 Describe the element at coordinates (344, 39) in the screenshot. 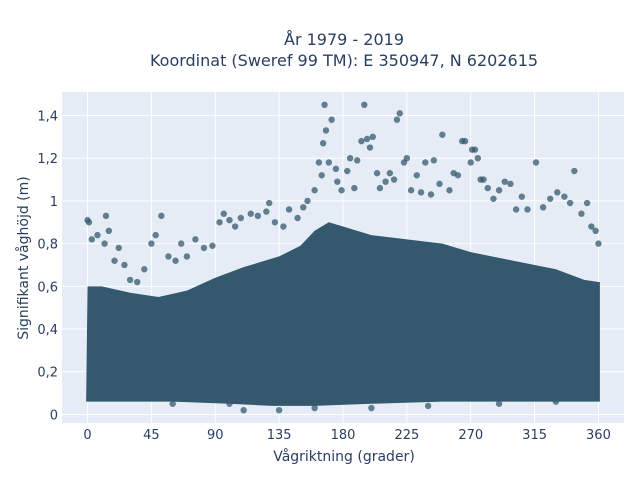

I see `chart-title-line1: År 1979 - 2019` at that location.